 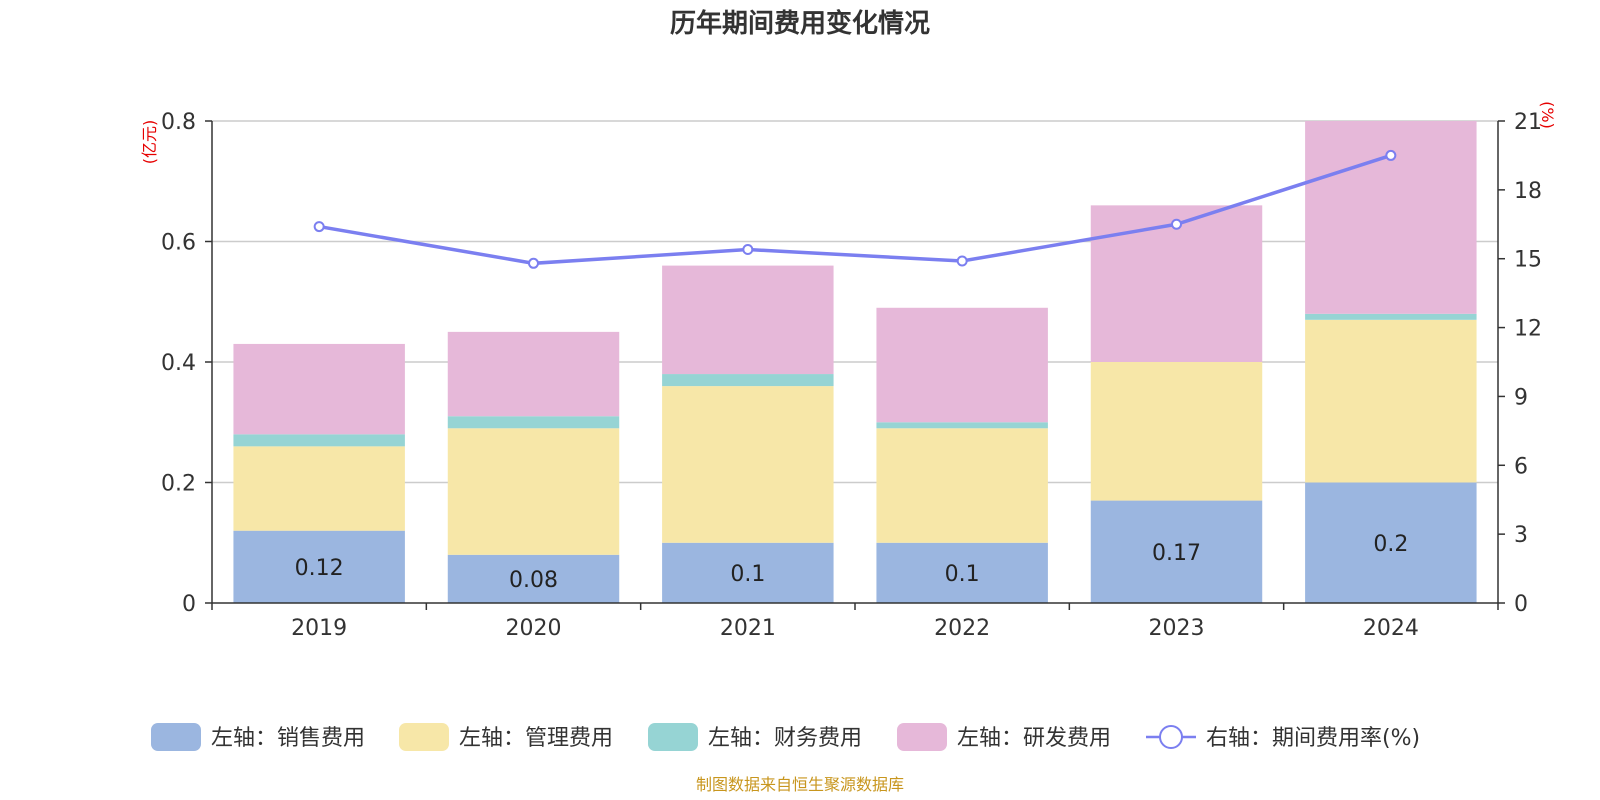 What do you see at coordinates (1521, 604) in the screenshot?
I see `right-axis-tick-label: 0` at bounding box center [1521, 604].